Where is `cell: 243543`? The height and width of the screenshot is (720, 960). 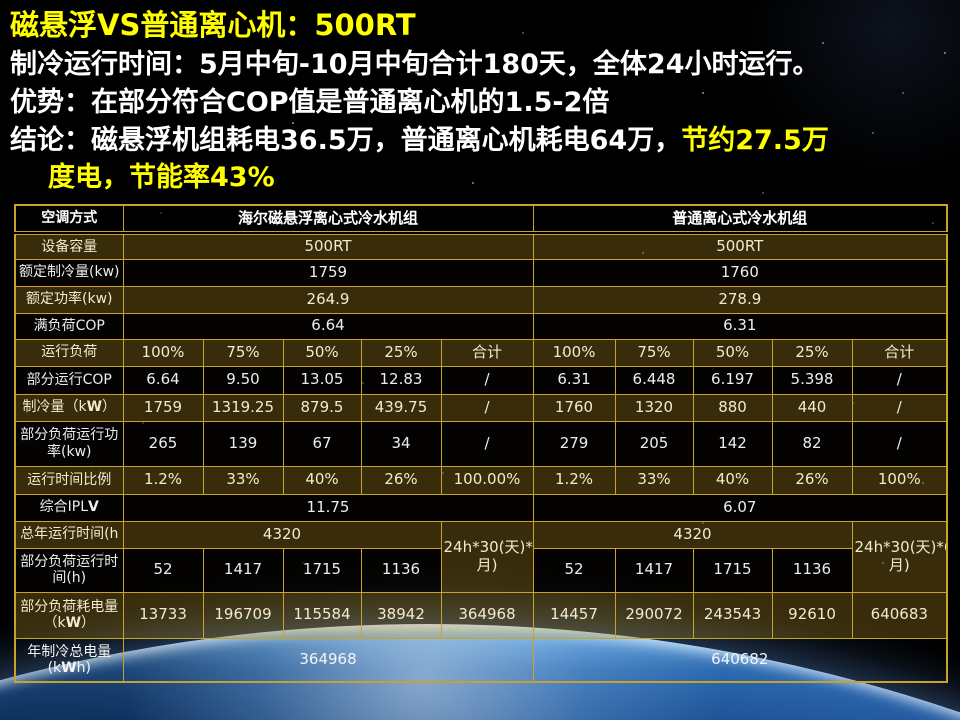
cell: 243543 is located at coordinates (732, 615).